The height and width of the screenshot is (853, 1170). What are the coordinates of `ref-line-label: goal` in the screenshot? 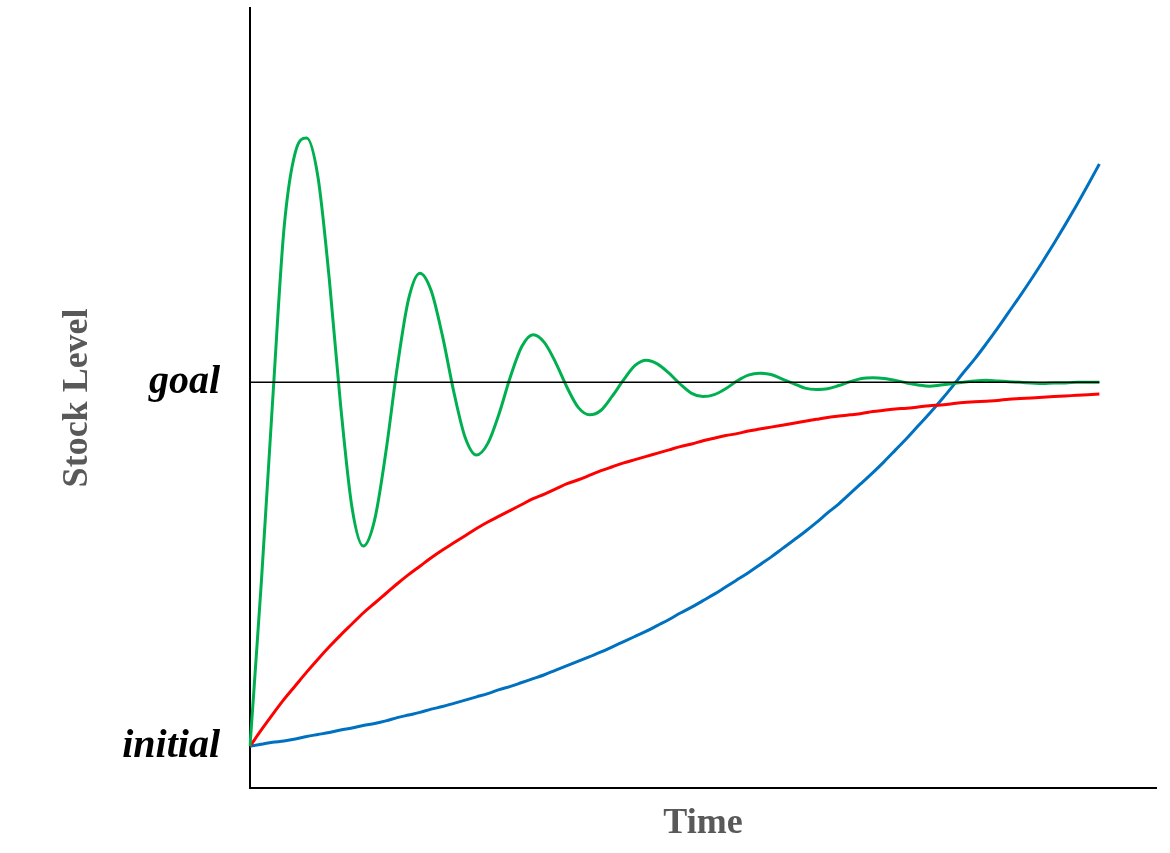 It's located at (184, 379).